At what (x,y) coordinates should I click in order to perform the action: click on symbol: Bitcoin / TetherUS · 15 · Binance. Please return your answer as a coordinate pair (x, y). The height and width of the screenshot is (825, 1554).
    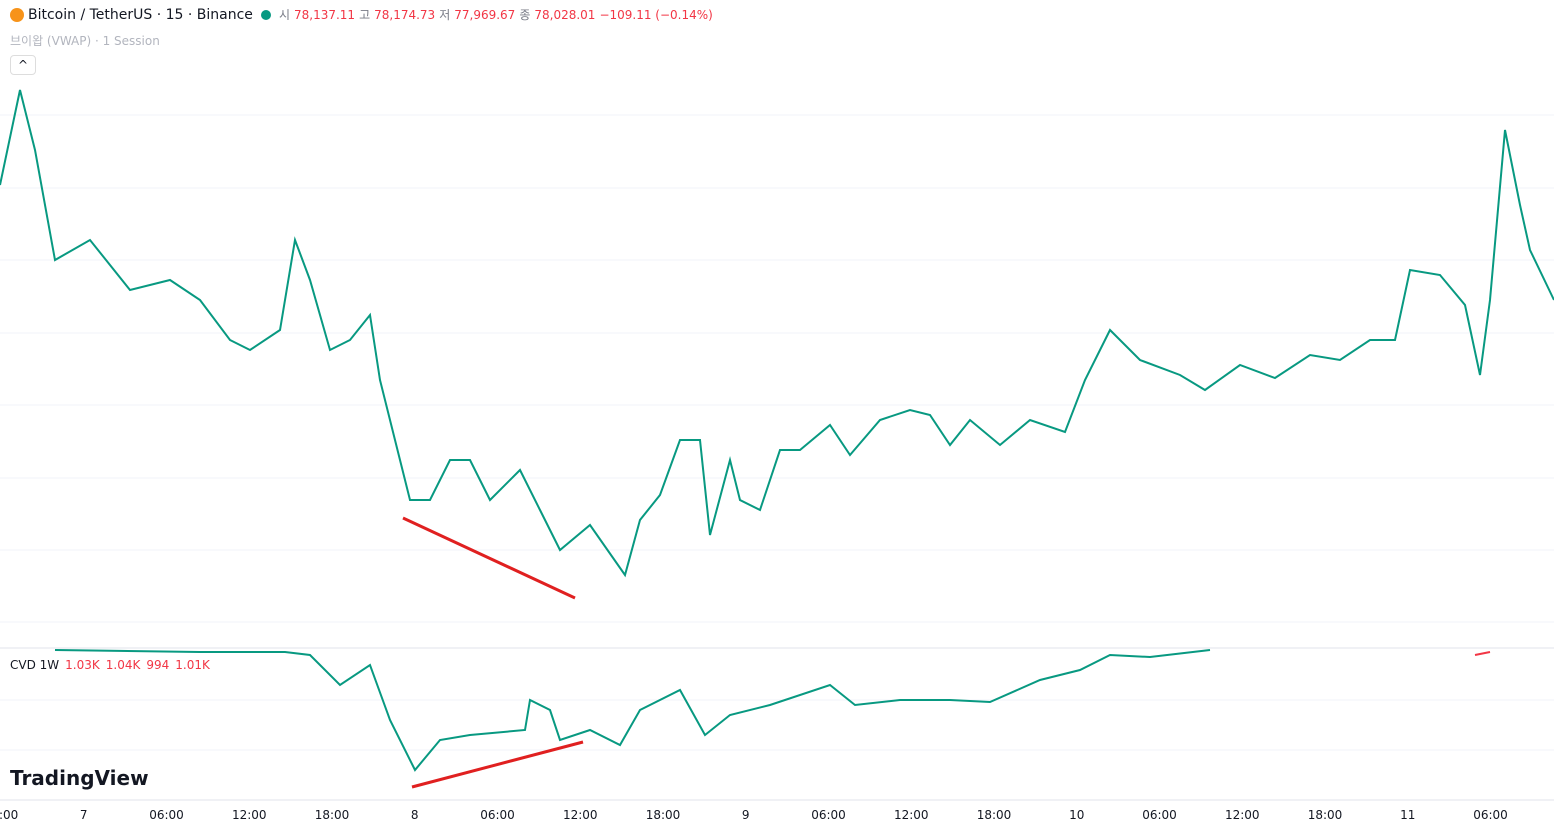
    Looking at the image, I should click on (140, 14).